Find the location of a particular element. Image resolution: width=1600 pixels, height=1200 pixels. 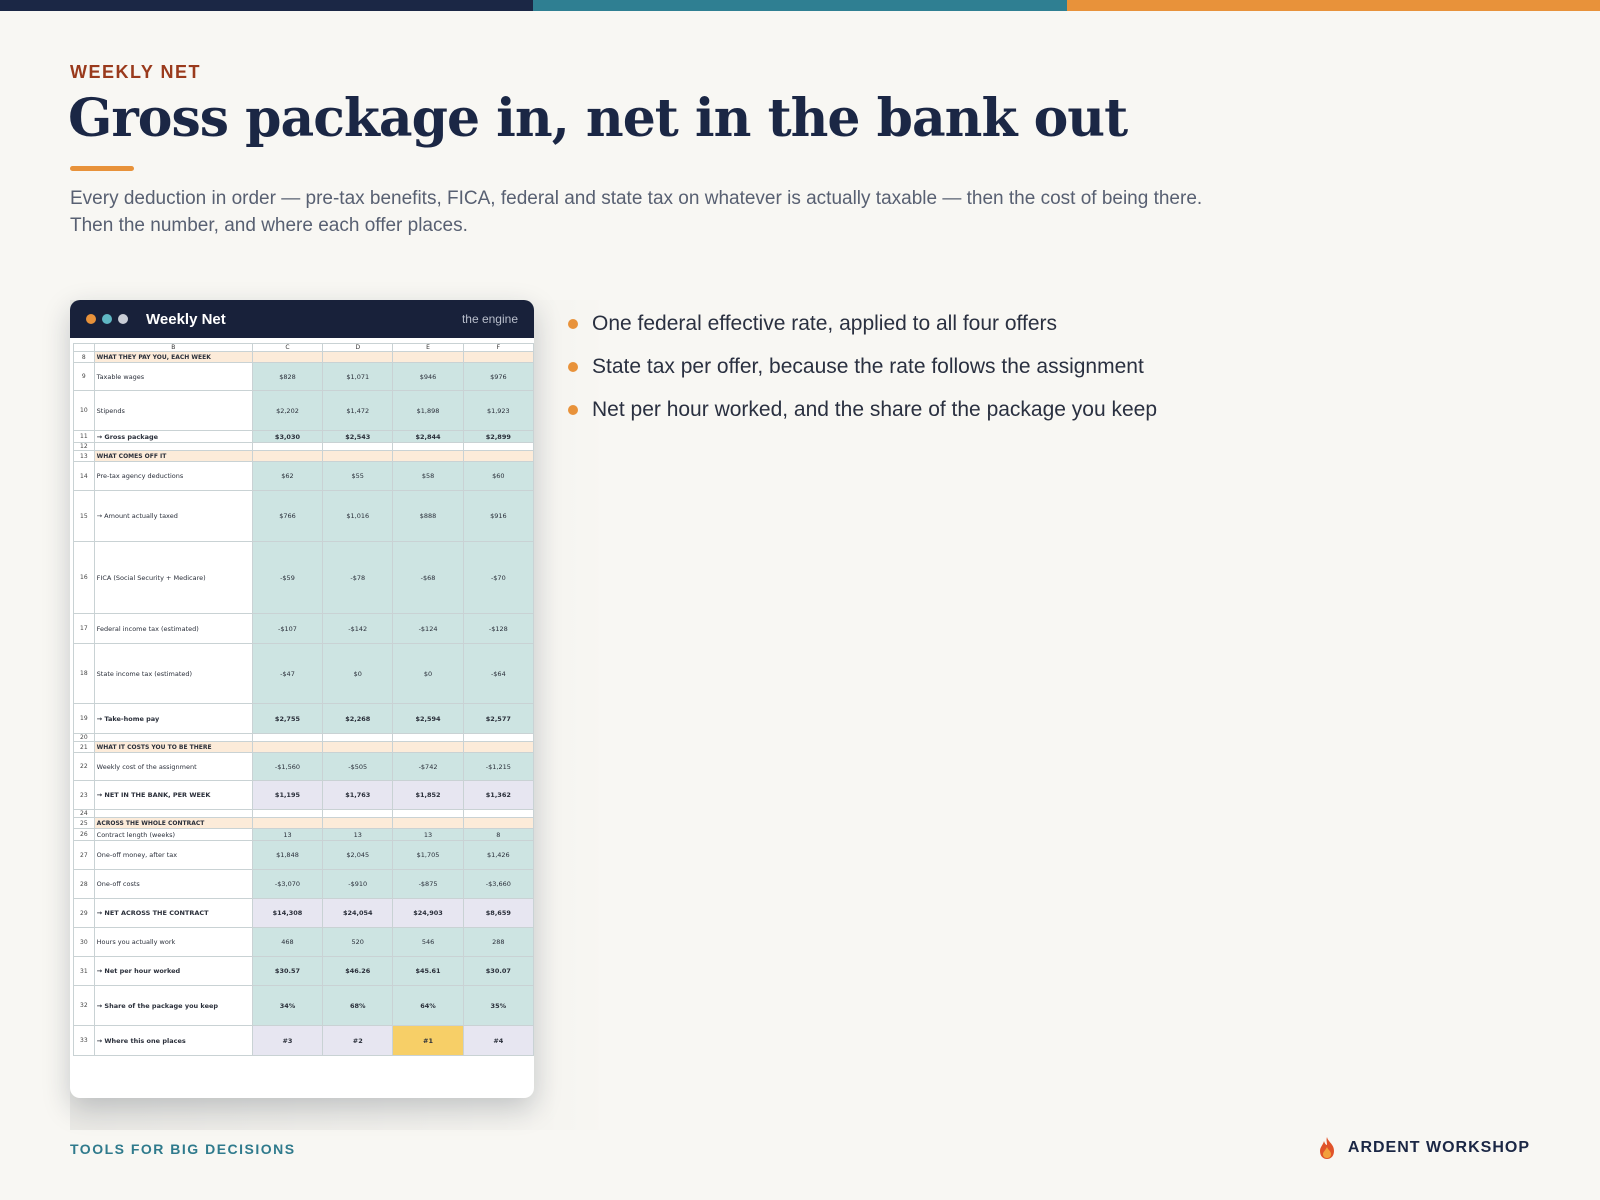

value-cell: -$68 is located at coordinates (428, 577).